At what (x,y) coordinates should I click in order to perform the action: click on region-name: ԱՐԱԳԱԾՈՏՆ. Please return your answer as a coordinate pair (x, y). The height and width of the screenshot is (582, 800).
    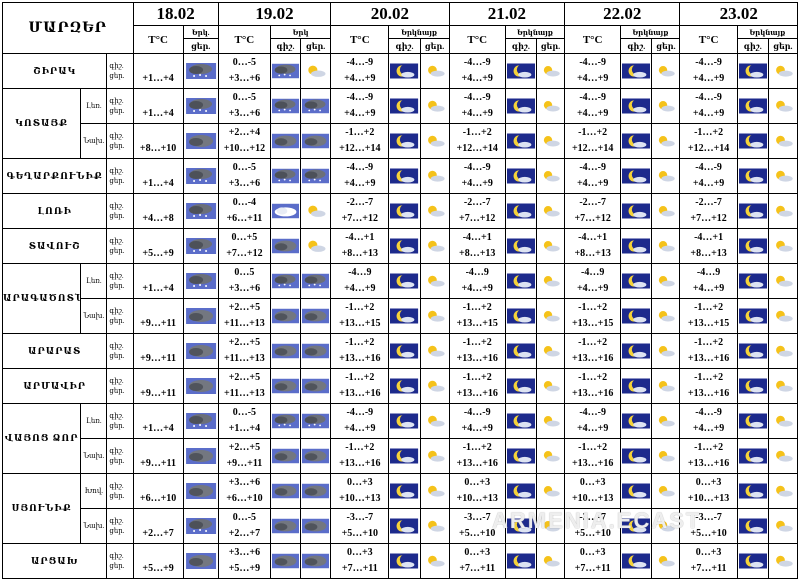
    Looking at the image, I should click on (41, 298).